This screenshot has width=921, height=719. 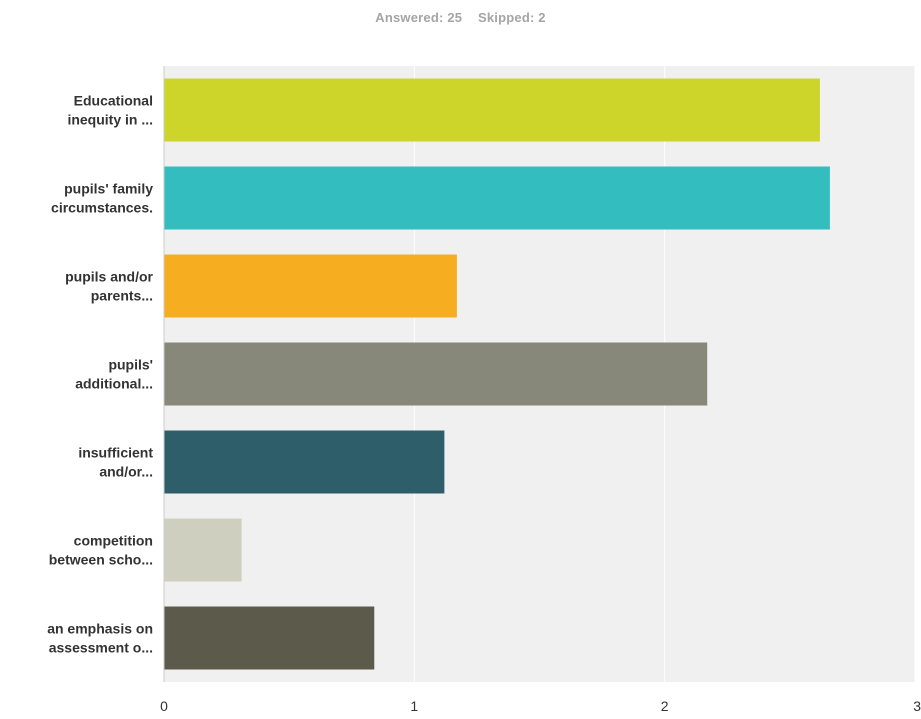 I want to click on x-tick-label: 3, so click(x=917, y=706).